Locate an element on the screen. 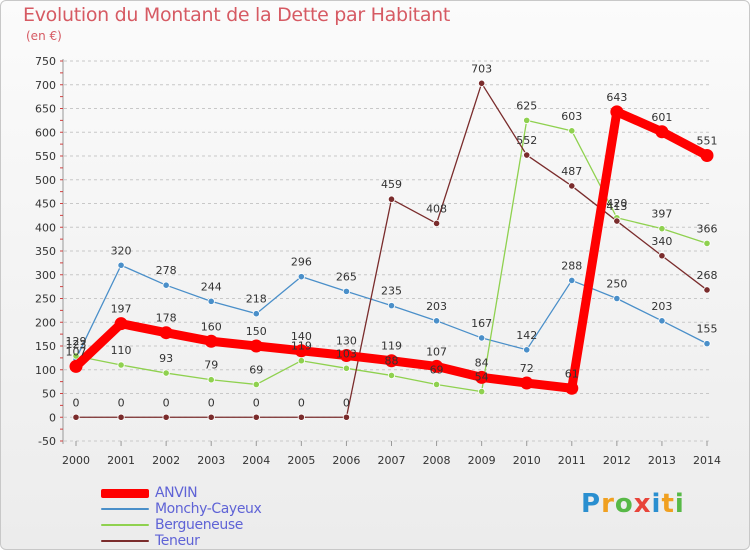 The width and height of the screenshot is (750, 550). x-tick-label: 2006 is located at coordinates (346, 460).